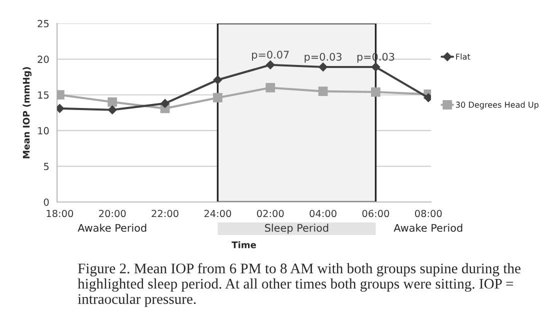 This screenshot has height=335, width=554. What do you see at coordinates (244, 244) in the screenshot?
I see `x-axis-title: Time` at bounding box center [244, 244].